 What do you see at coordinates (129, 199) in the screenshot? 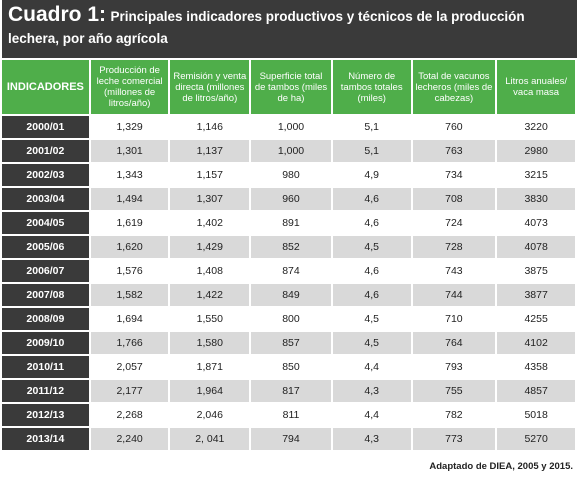
I see `table-cell: 1,494` at bounding box center [129, 199].